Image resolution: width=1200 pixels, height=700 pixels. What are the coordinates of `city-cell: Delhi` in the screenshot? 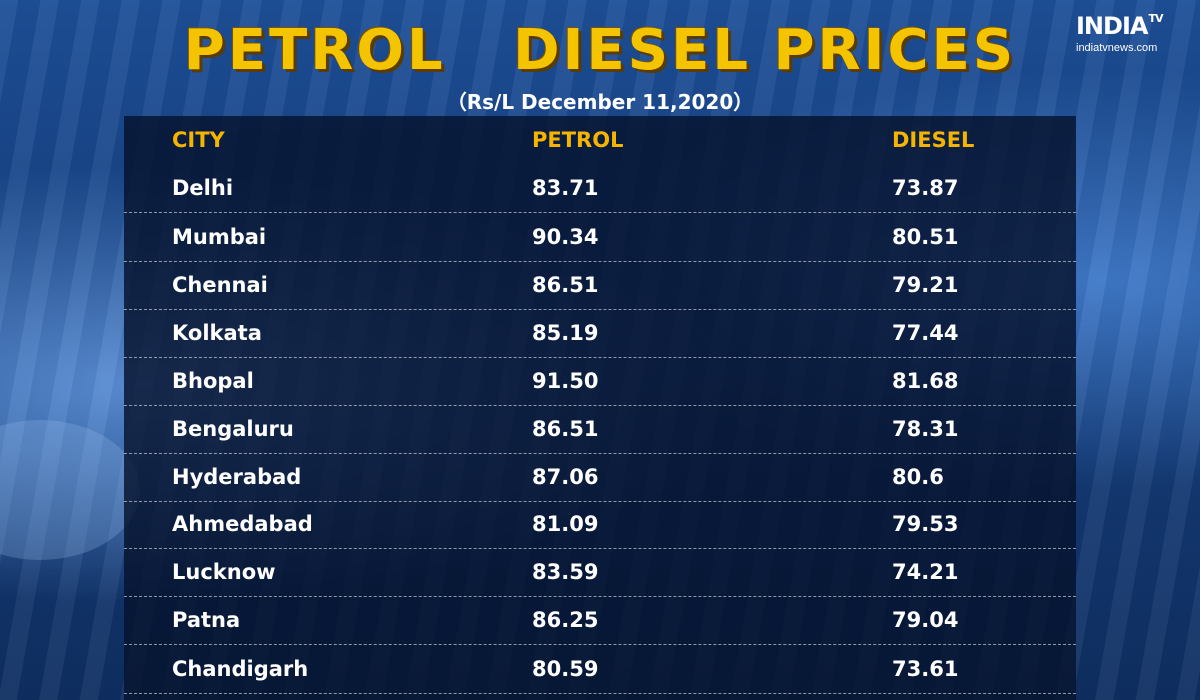 It's located at (203, 188).